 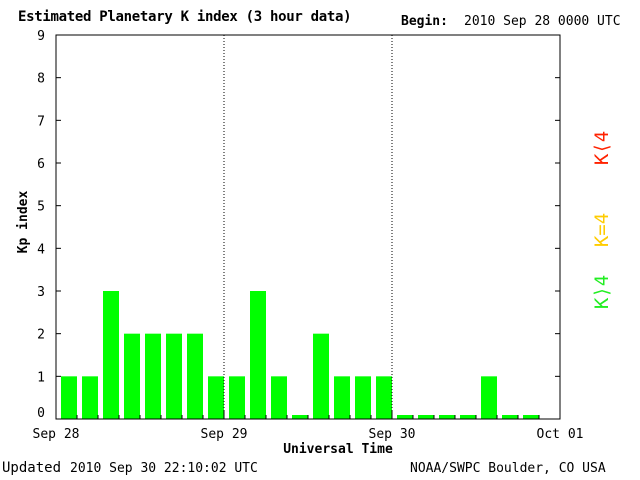 I want to click on x-tick-label: Sep 28, so click(x=56, y=434).